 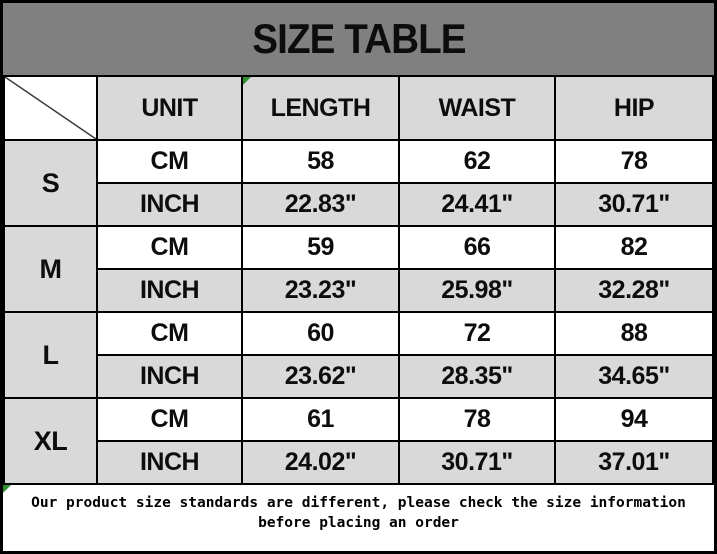 I want to click on value-cell-s-inch-length: 22.83", so click(x=320, y=204).